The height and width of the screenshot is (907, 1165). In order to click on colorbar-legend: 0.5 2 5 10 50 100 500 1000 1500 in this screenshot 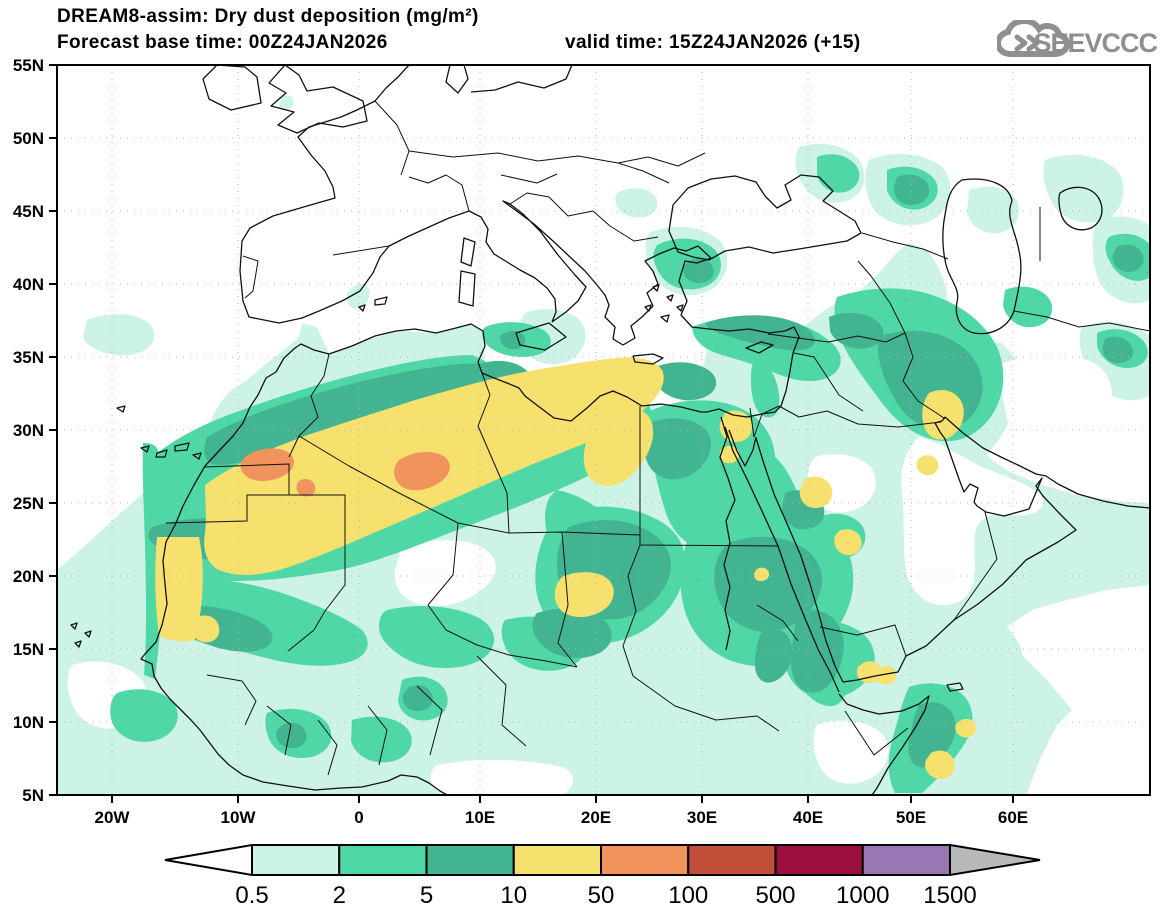, I will do `click(602, 875)`.